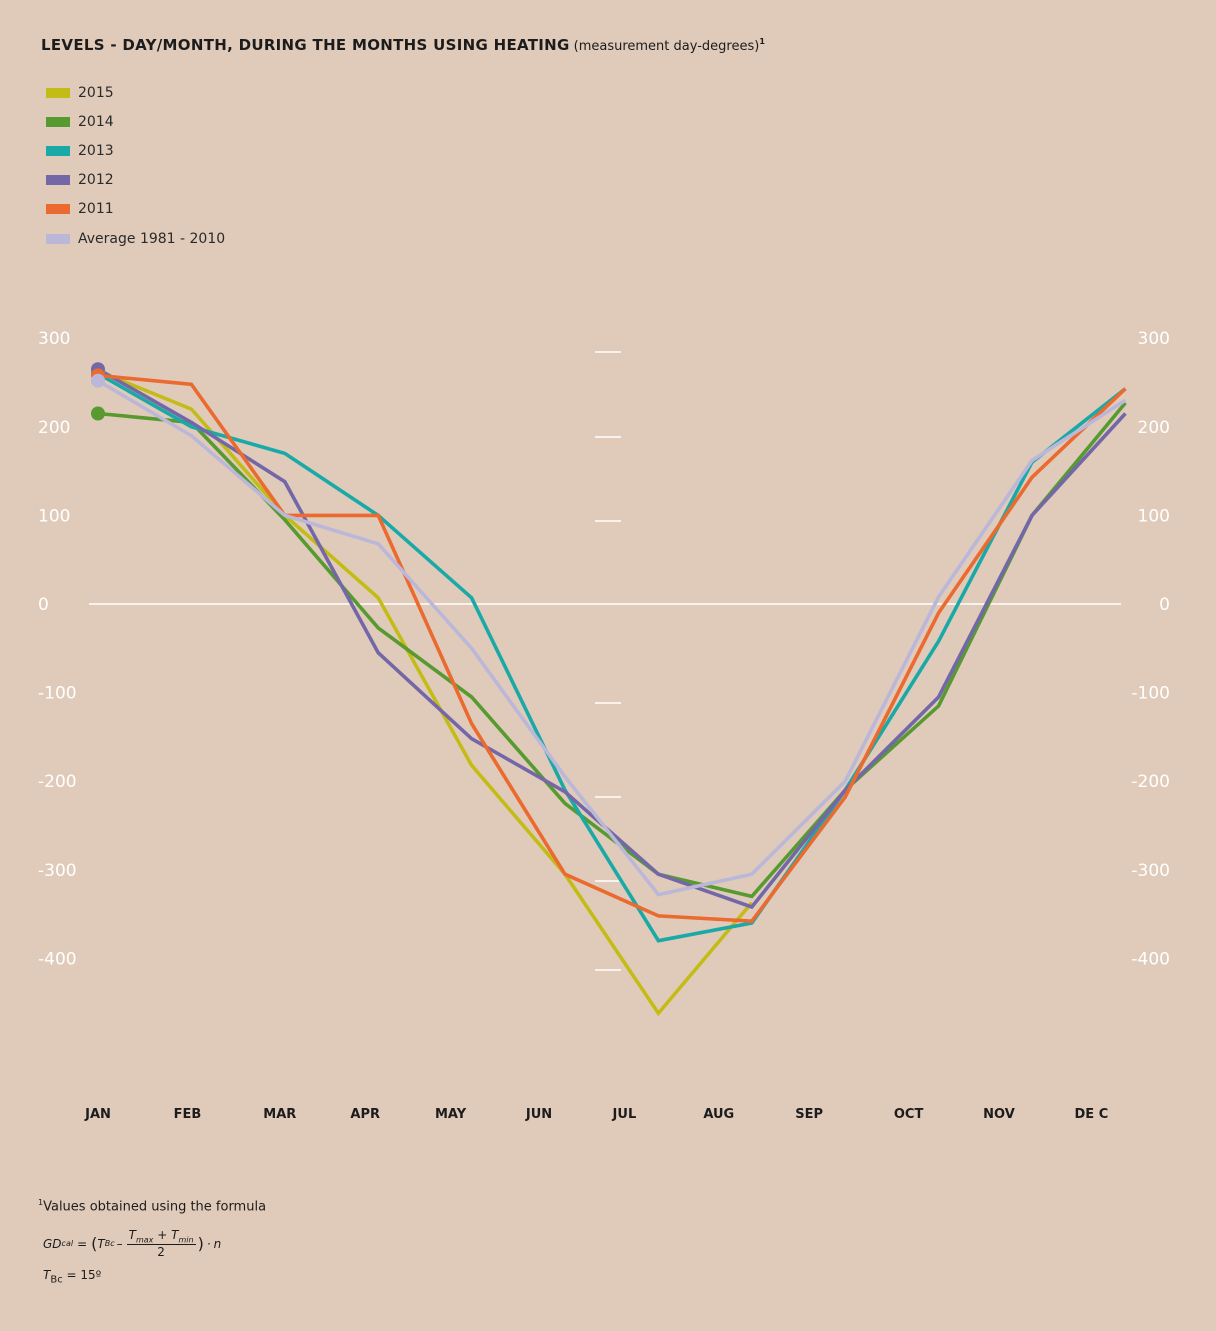  What do you see at coordinates (94, 1244) in the screenshot?
I see `formula-open: (` at bounding box center [94, 1244].